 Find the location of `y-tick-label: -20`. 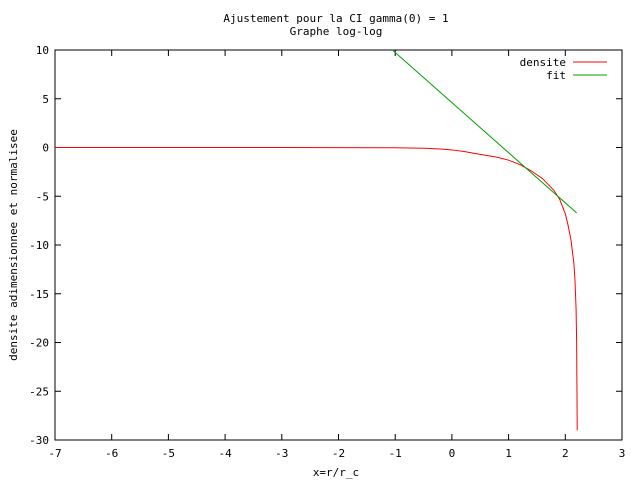

y-tick-label: -20 is located at coordinates (39, 343).